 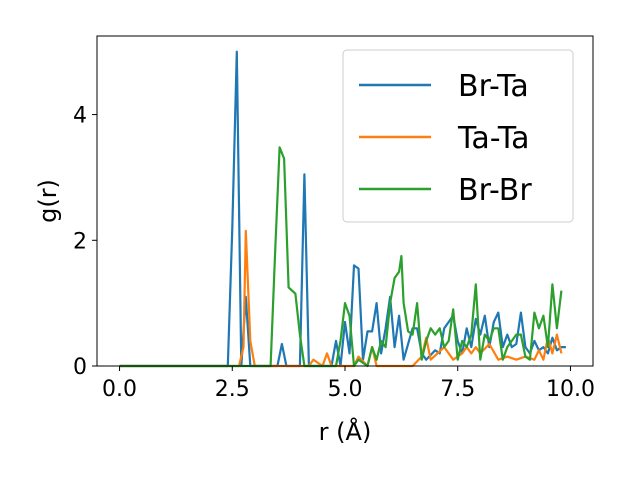 I want to click on x-axis-ticks: 0.0 2.5 5.0 7.5 10.0, so click(x=348, y=384).